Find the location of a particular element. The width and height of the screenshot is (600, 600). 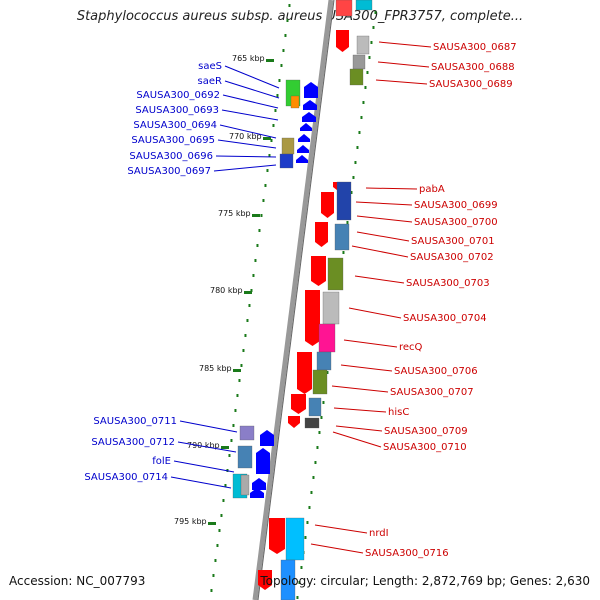

forward-gene-label: SAUSA300_0704 is located at coordinates (445, 318).